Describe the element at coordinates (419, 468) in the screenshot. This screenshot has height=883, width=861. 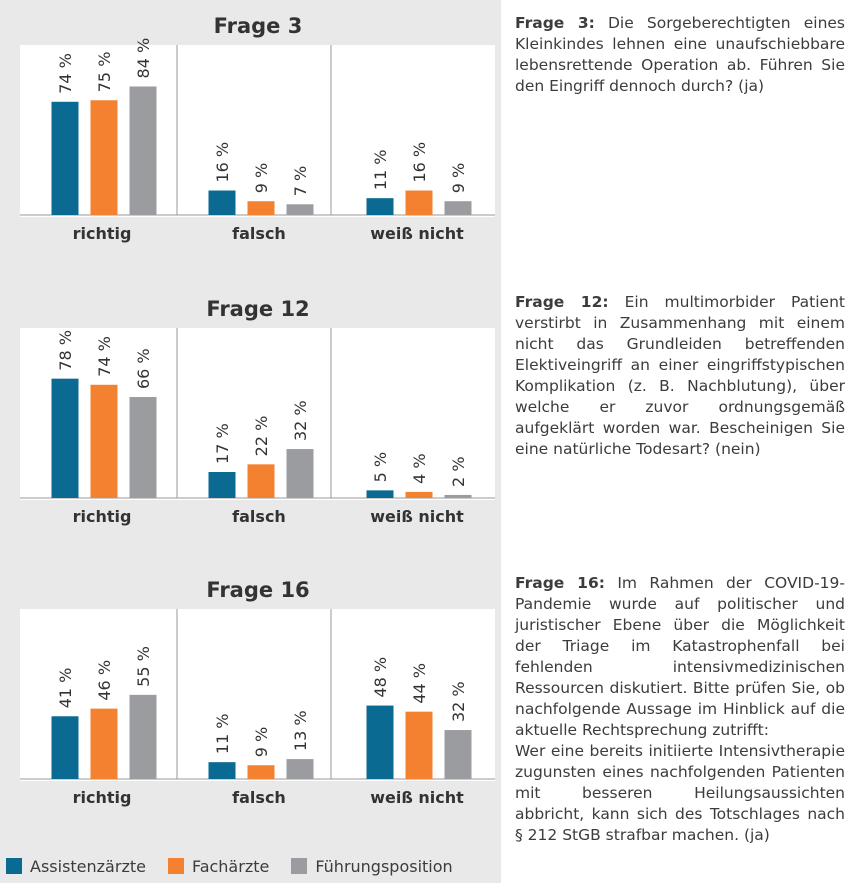
I see `bar-value-label: 4 %` at that location.